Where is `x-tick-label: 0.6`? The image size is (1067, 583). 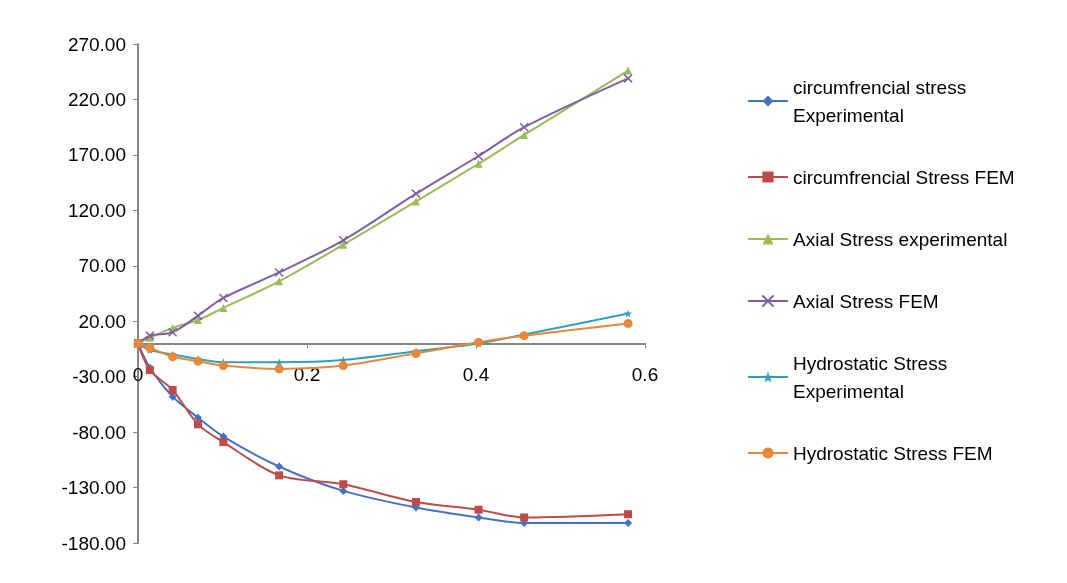
x-tick-label: 0.6 is located at coordinates (645, 375).